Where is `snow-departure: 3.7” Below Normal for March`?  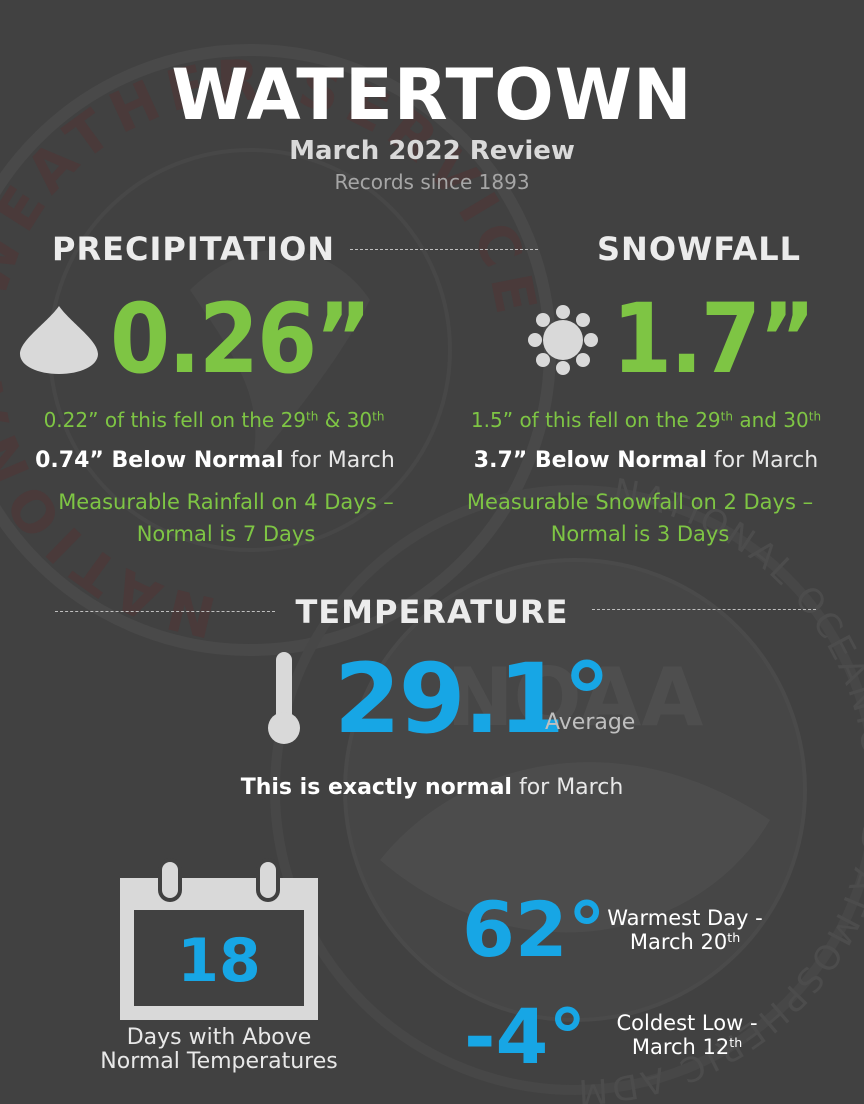
snow-departure: 3.7” Below Normal for March is located at coordinates (646, 460).